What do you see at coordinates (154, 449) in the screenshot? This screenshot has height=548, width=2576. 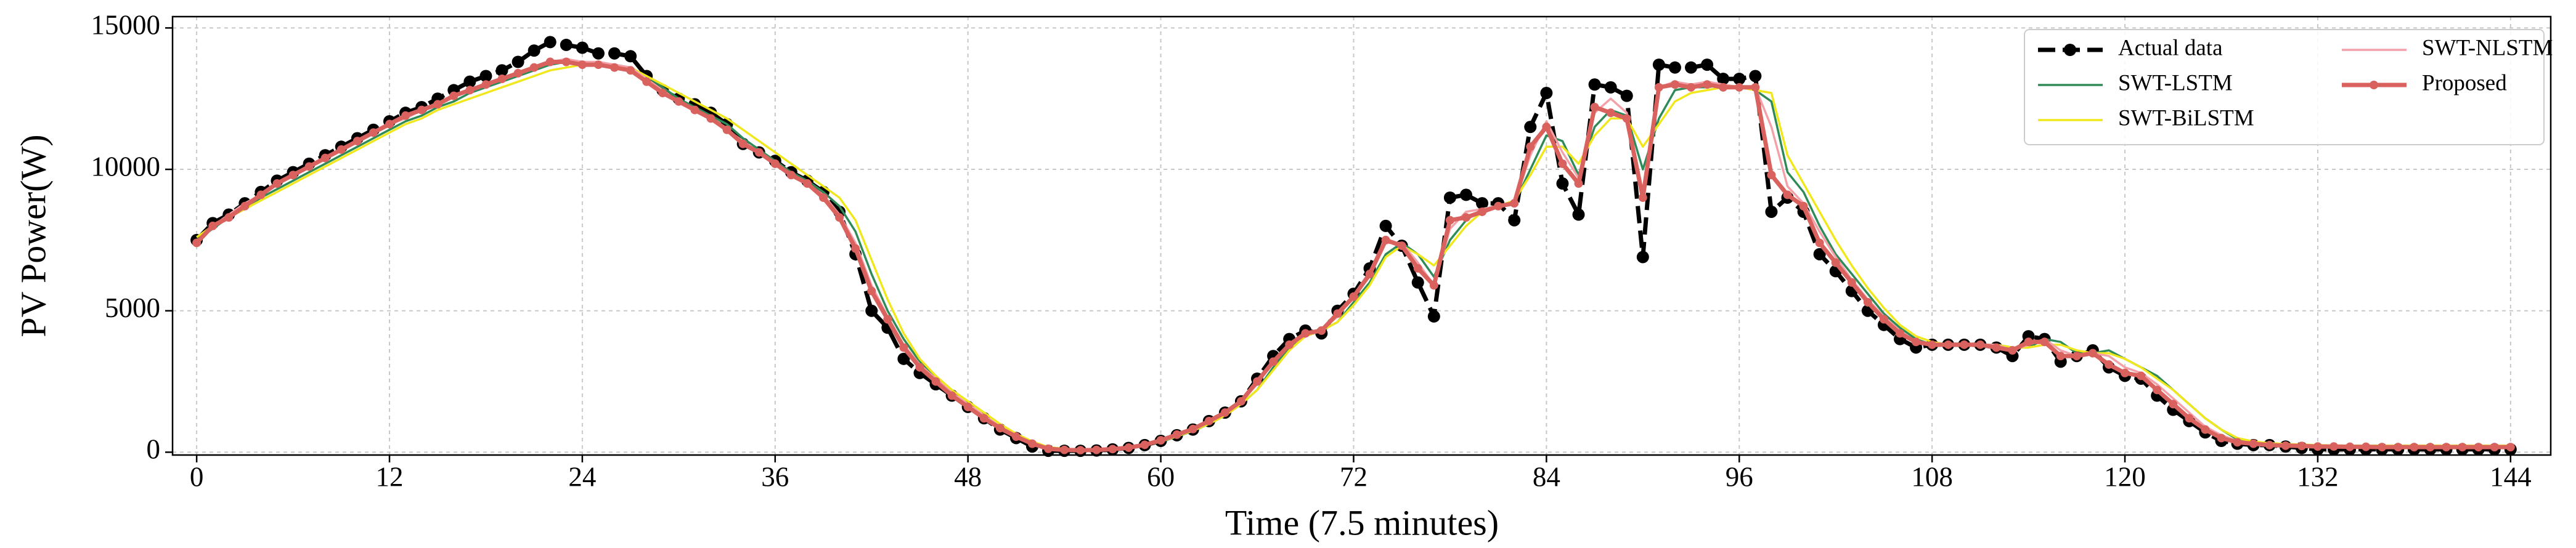 I see `y-tick-label: 0` at bounding box center [154, 449].